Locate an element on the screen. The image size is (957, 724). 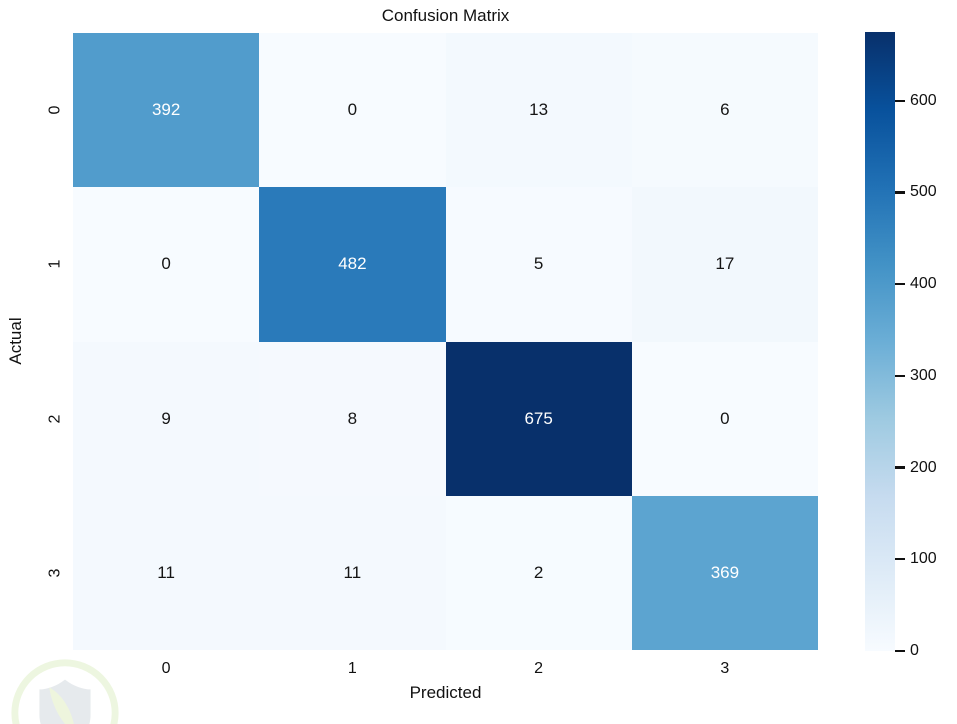
colorbar-tick-400: 400 is located at coordinates (916, 284).